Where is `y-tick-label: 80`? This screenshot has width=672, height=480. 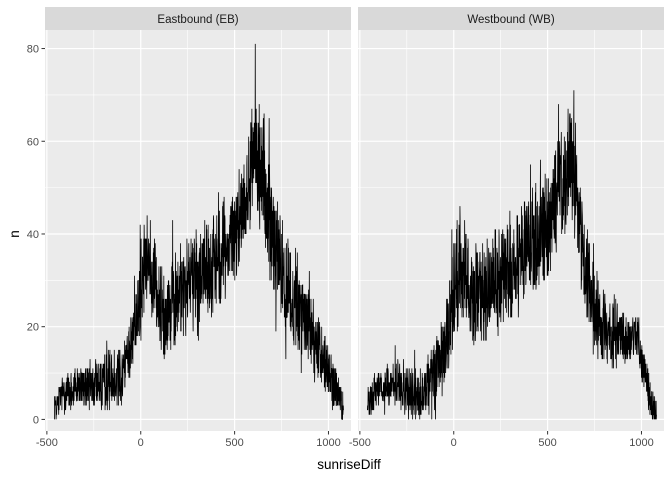 y-tick-label: 80 is located at coordinates (33, 50).